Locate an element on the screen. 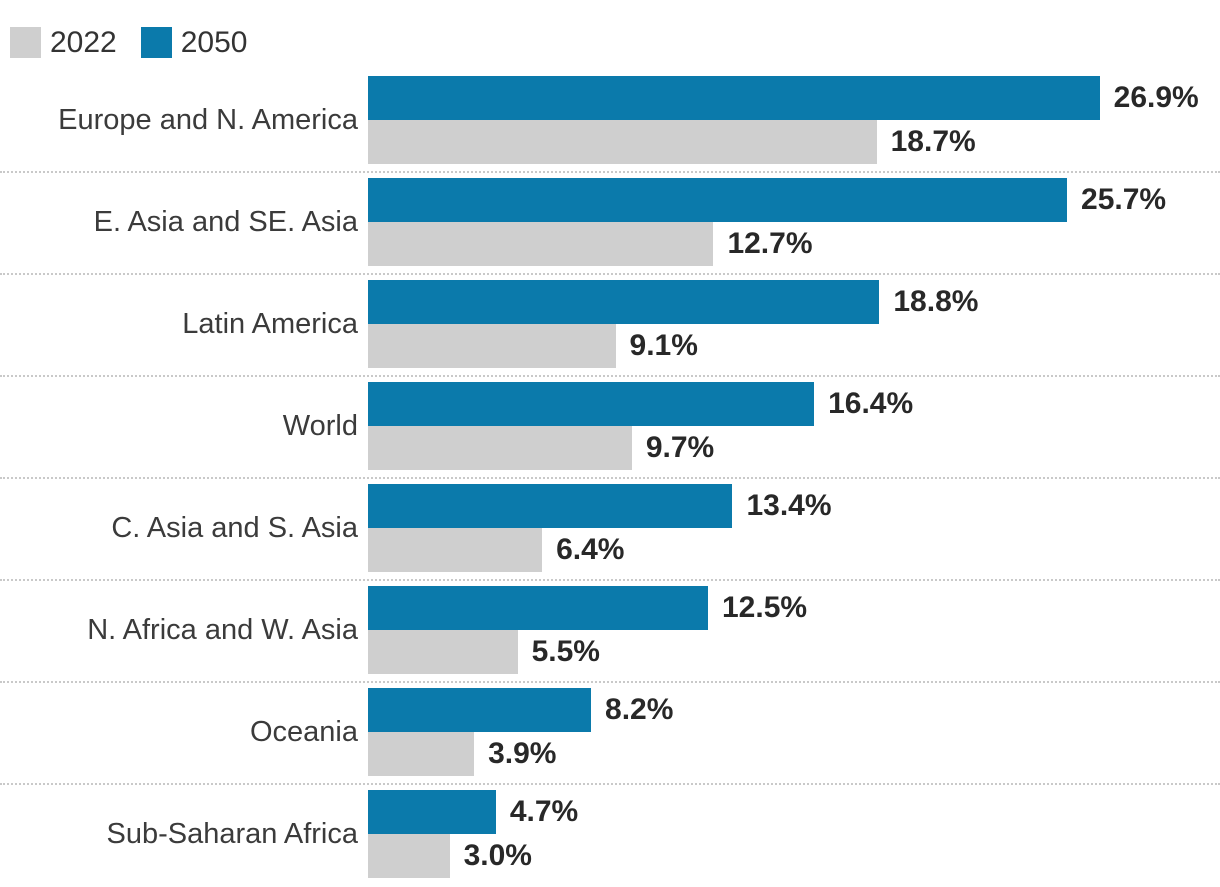 This screenshot has height=887, width=1220. bar-value-2022: 3.0% is located at coordinates (497, 855).